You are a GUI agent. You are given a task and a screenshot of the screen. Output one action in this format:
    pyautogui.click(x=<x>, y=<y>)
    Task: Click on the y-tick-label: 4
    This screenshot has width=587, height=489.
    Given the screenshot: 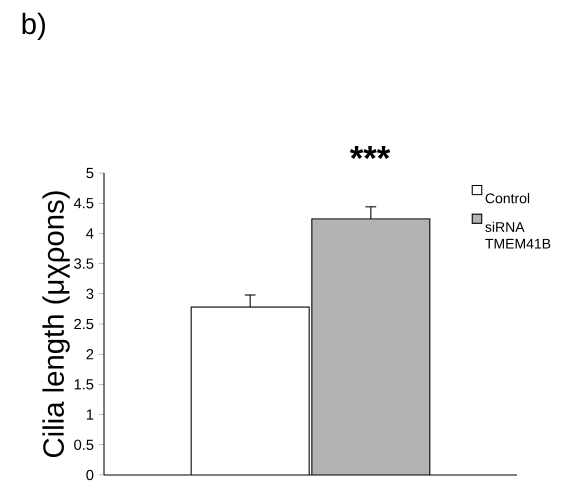 What is the action you would take?
    pyautogui.click(x=90, y=233)
    